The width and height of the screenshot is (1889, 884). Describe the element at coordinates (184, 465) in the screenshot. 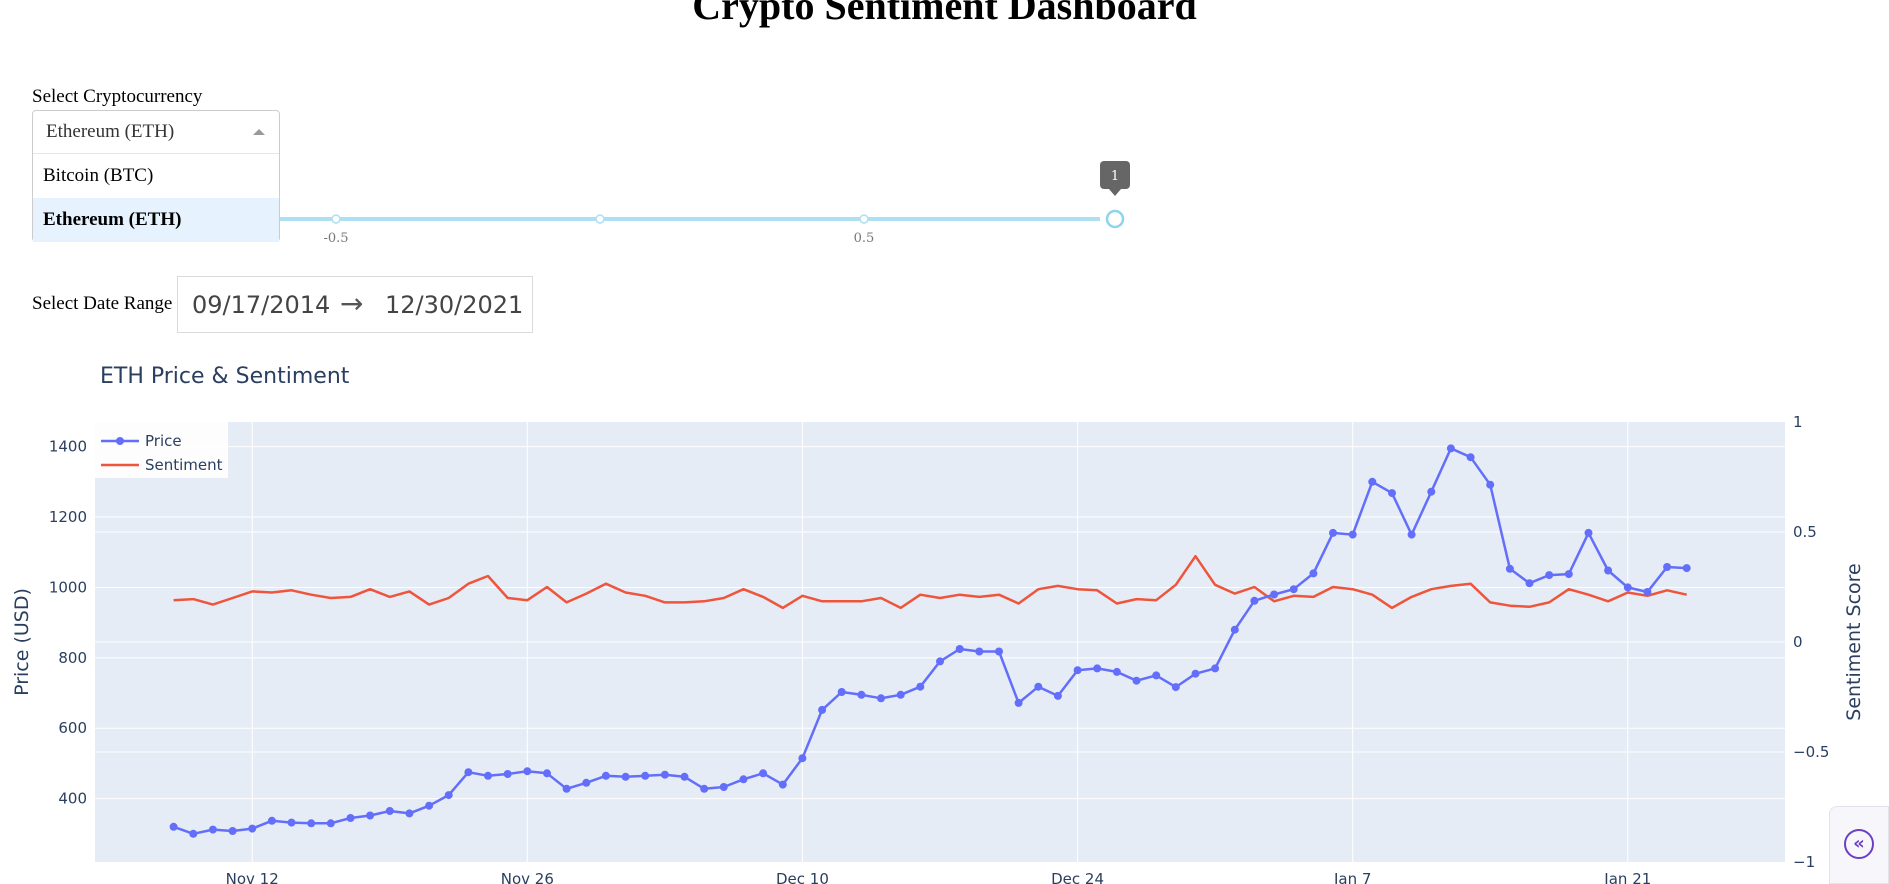

I see `legend-sentiment-label: Sentiment` at that location.